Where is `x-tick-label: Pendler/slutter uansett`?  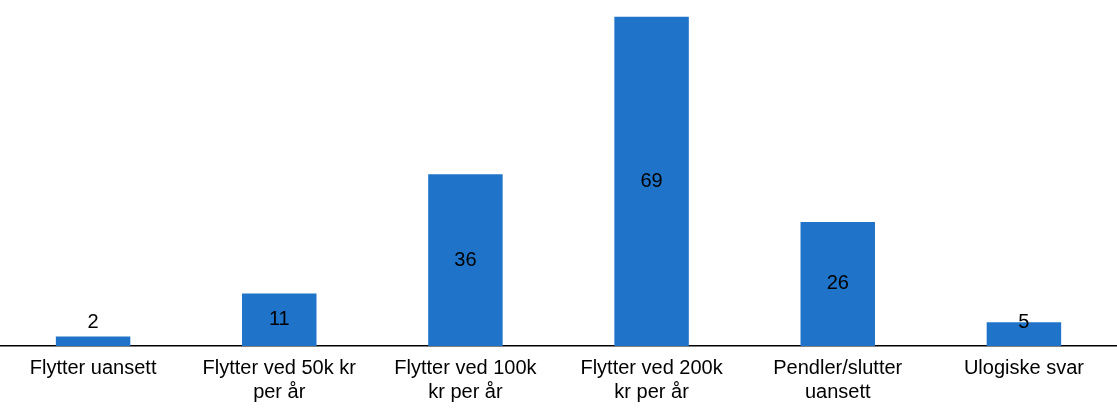
x-tick-label: Pendler/slutter uansett is located at coordinates (838, 378).